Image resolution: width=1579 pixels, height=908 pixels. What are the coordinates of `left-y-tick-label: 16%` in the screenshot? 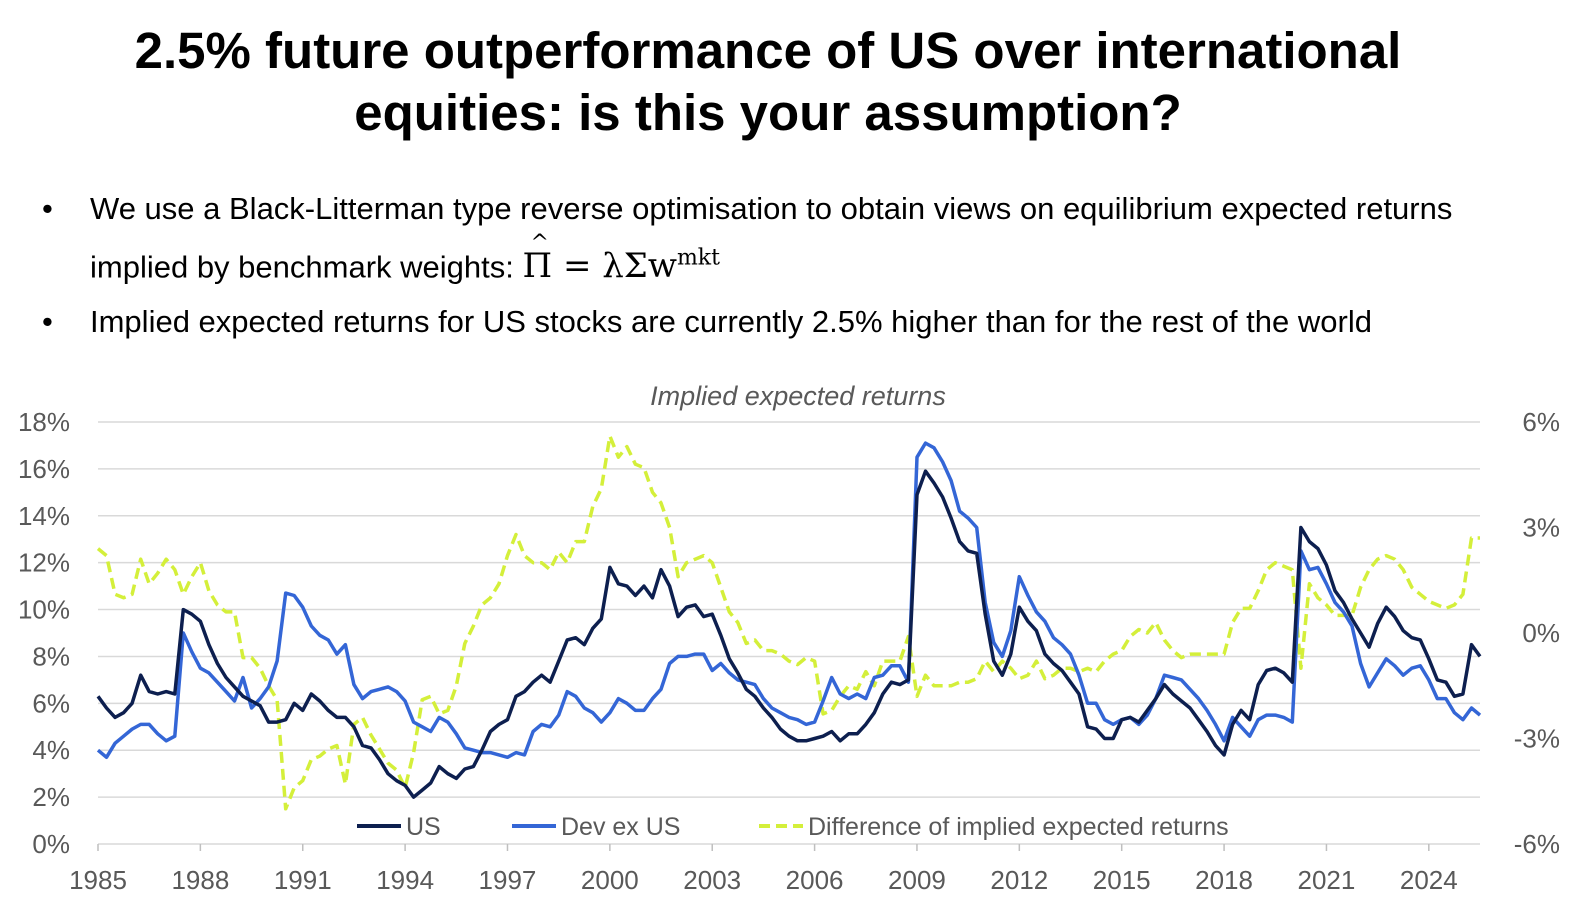 It's located at (44, 469).